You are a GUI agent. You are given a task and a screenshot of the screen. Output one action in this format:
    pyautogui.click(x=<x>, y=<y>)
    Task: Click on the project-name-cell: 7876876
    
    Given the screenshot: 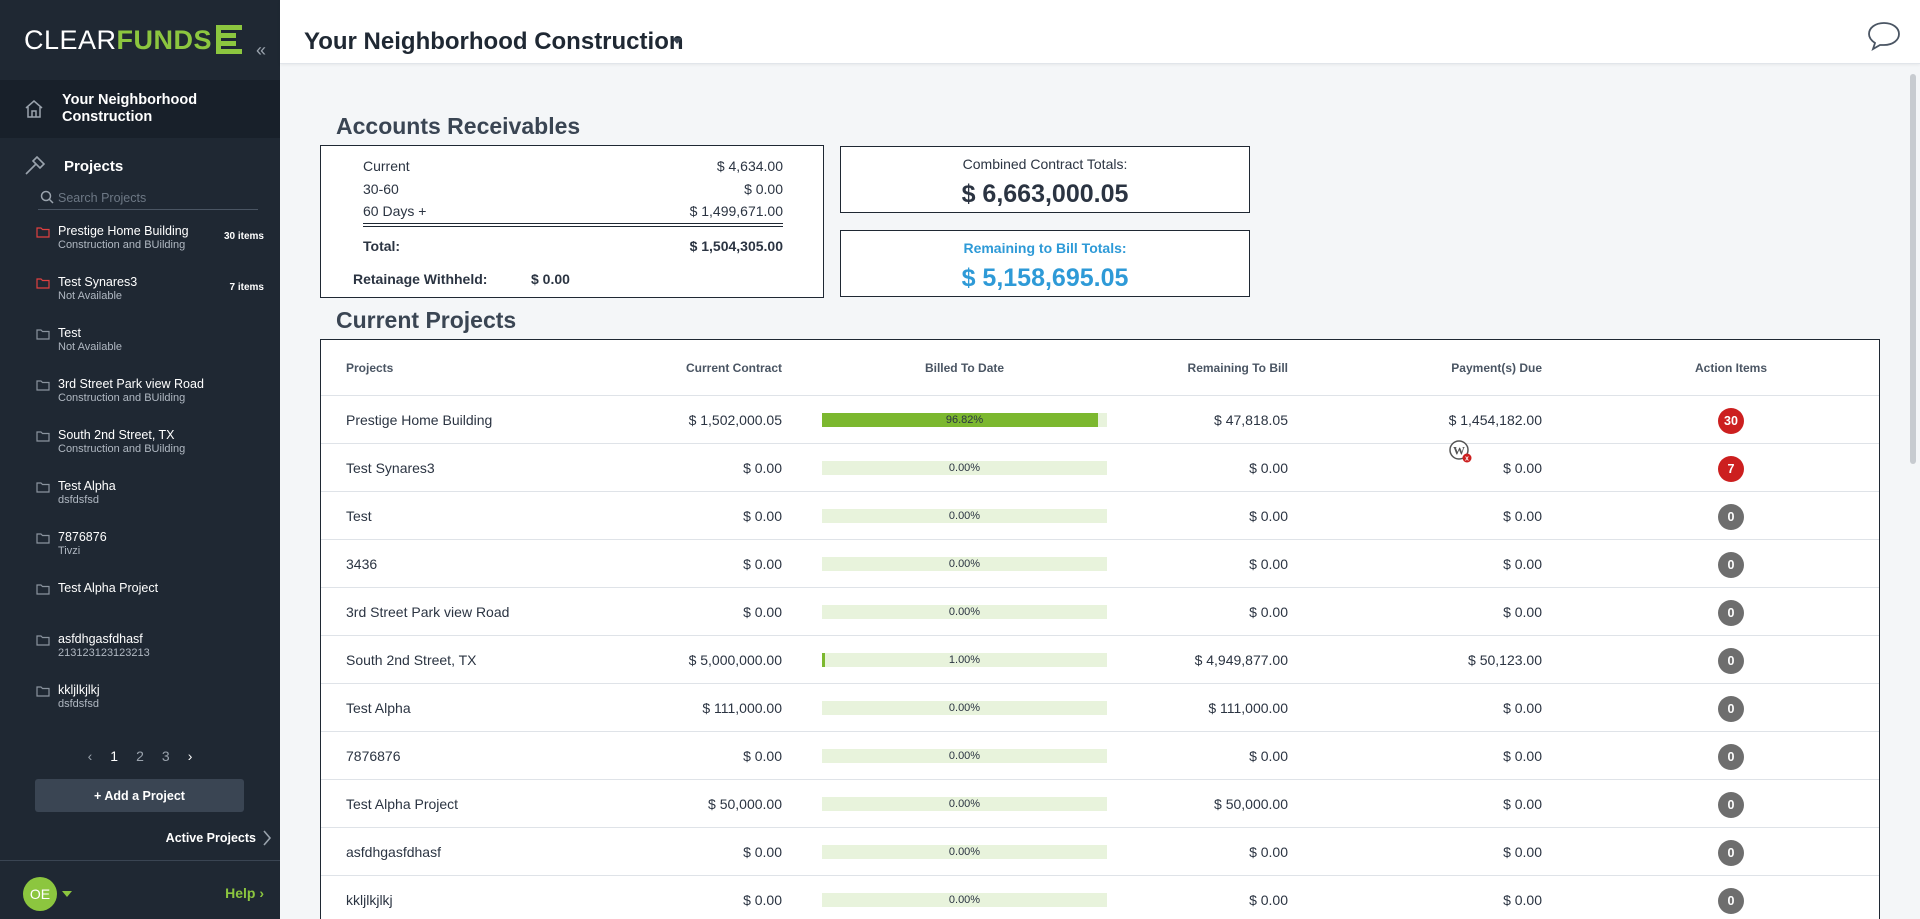 What is the action you would take?
    pyautogui.click(x=373, y=756)
    